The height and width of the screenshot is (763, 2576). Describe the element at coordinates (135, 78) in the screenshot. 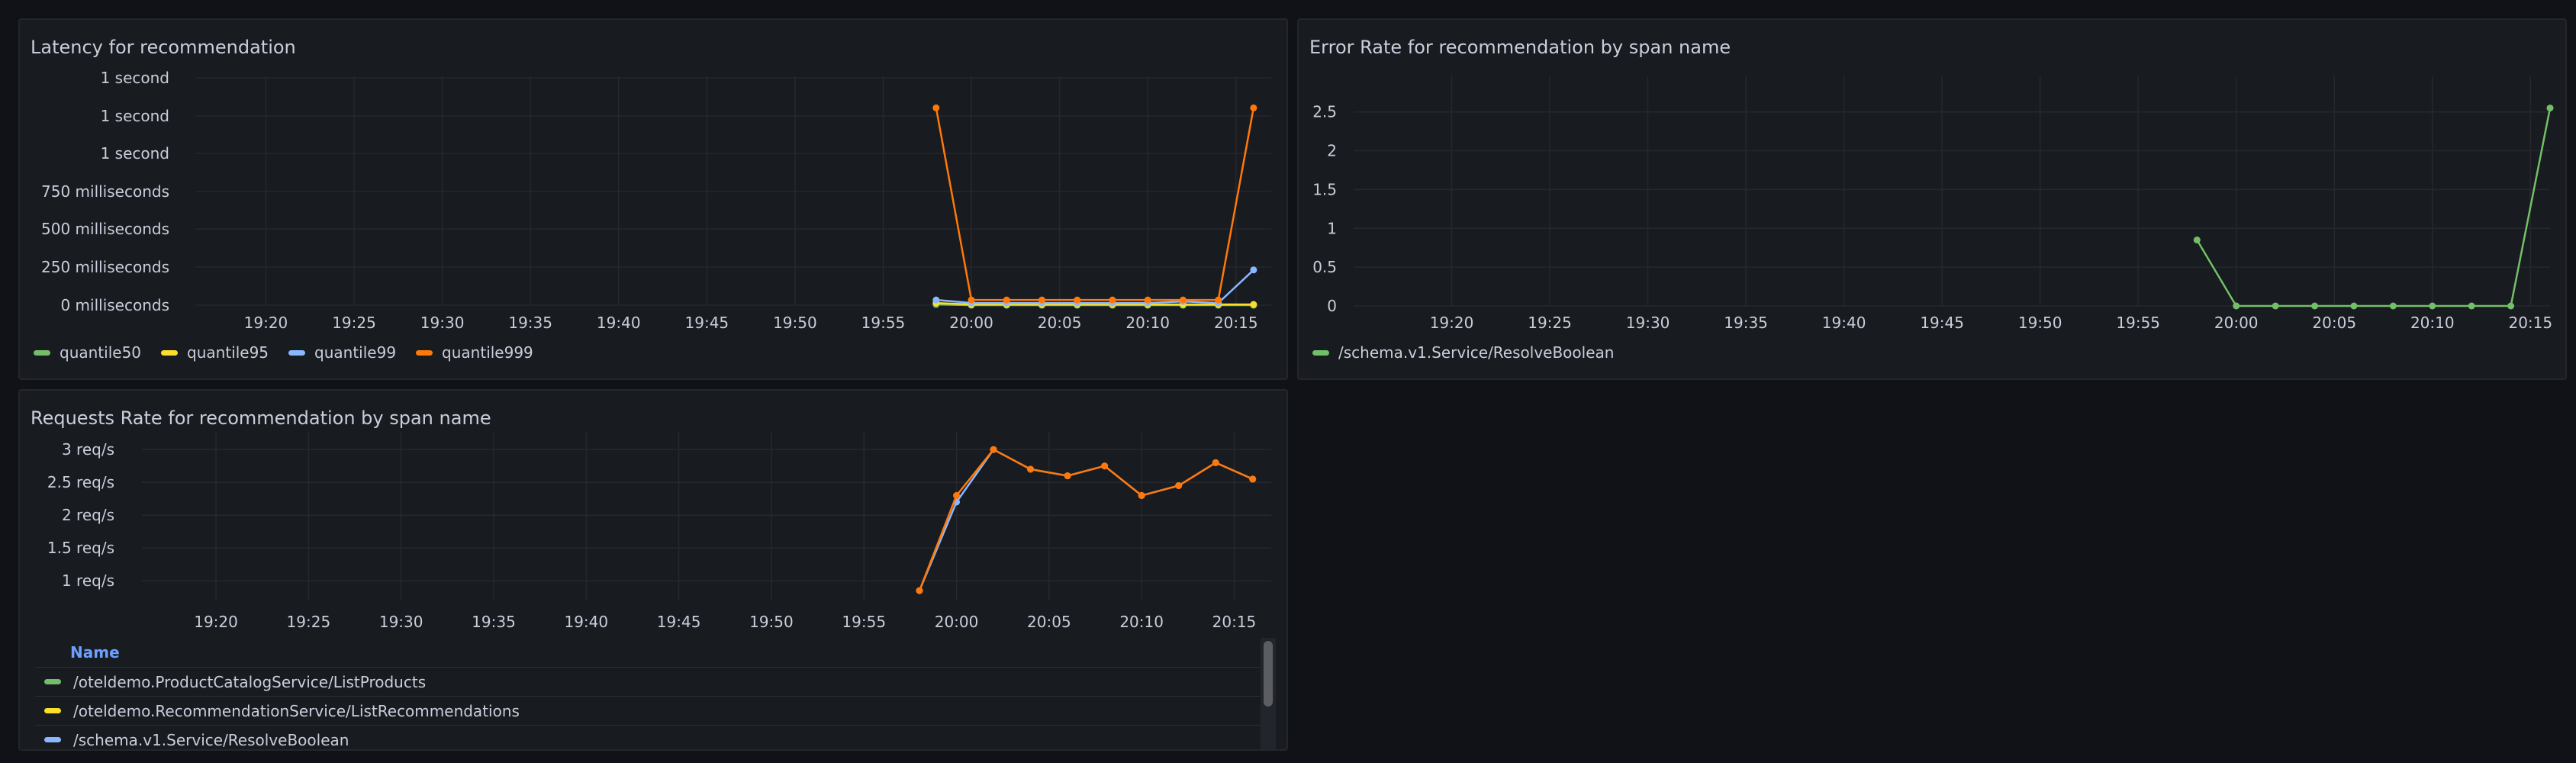

I see `y-tick-label: 1 second` at that location.